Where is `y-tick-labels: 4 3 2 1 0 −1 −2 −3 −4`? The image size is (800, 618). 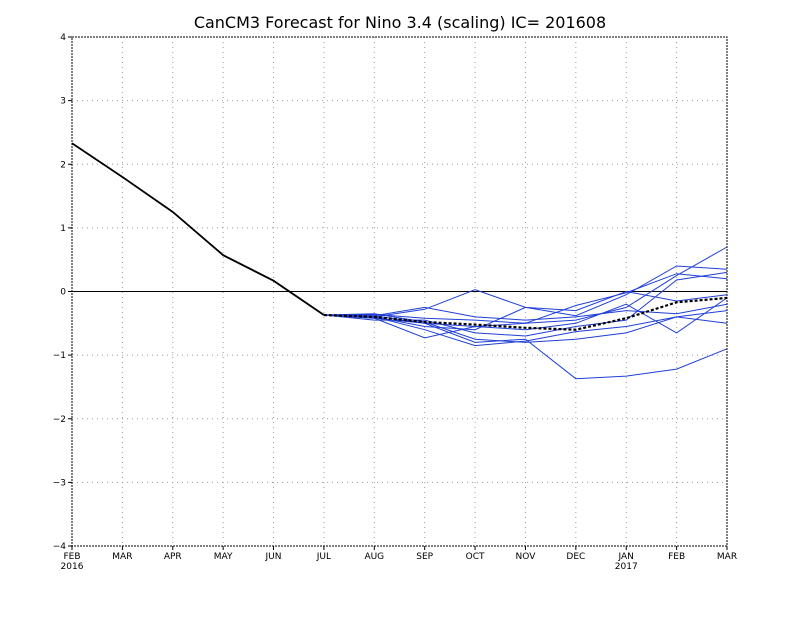 y-tick-labels: 4 3 2 1 0 −1 −2 −3 −4 is located at coordinates (60, 292).